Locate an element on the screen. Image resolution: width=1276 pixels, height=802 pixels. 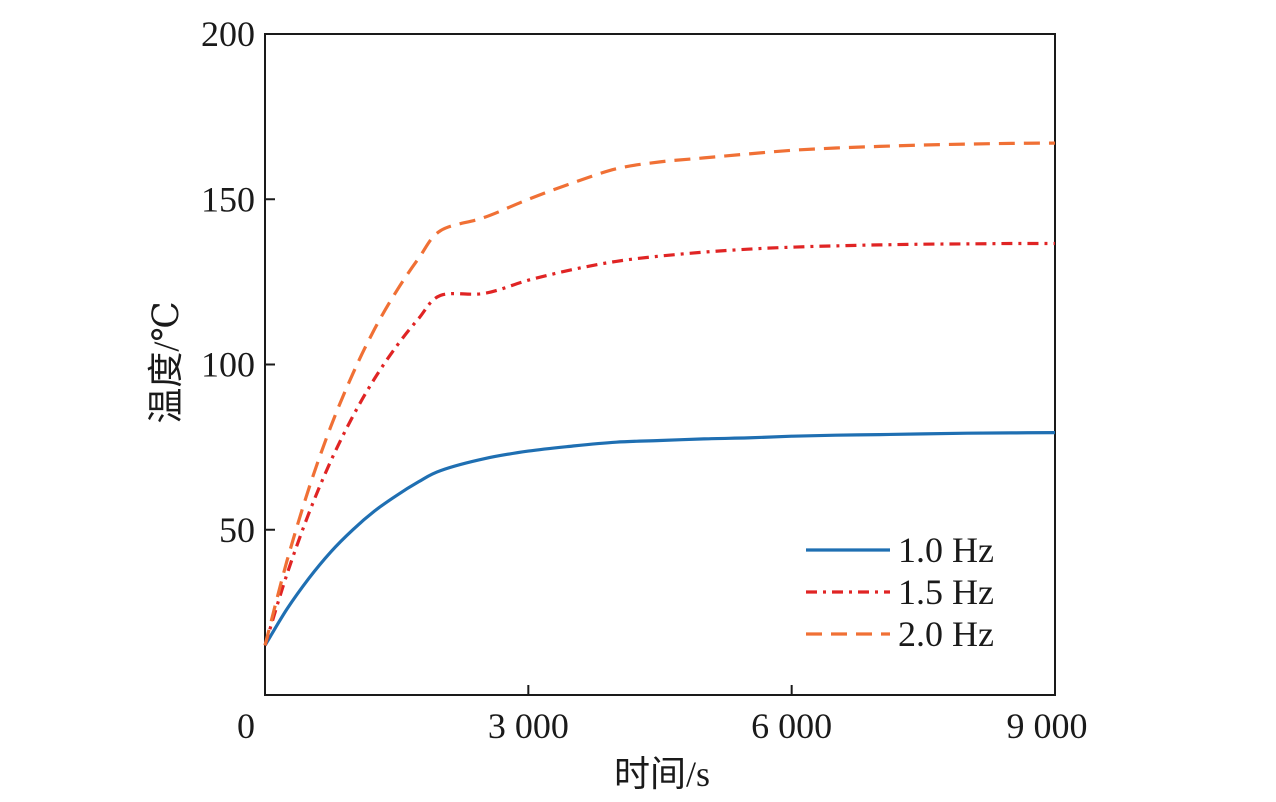
legend: 1.0 Hz 1.5 Hz 2.0 Hz is located at coordinates (900, 592).